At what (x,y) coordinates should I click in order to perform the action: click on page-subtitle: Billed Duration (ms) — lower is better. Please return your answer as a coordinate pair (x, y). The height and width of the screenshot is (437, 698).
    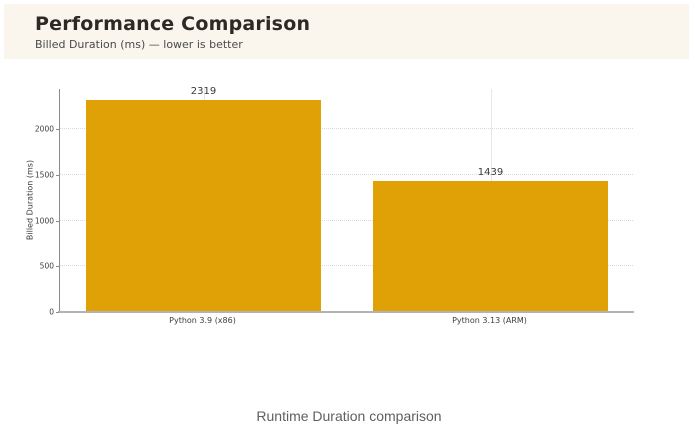
    Looking at the image, I should click on (139, 44).